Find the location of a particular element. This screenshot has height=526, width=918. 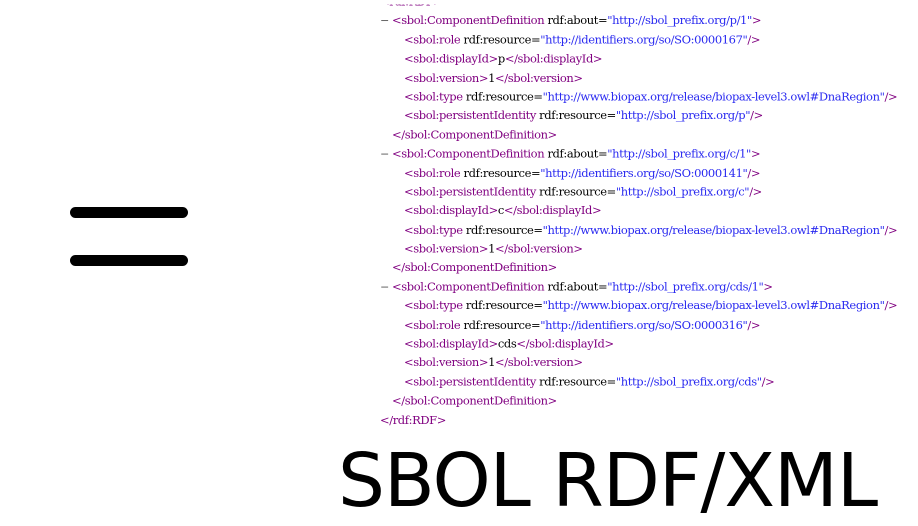

xml-line-rdf-open: −<rdf:RDF> is located at coordinates (642, 7).